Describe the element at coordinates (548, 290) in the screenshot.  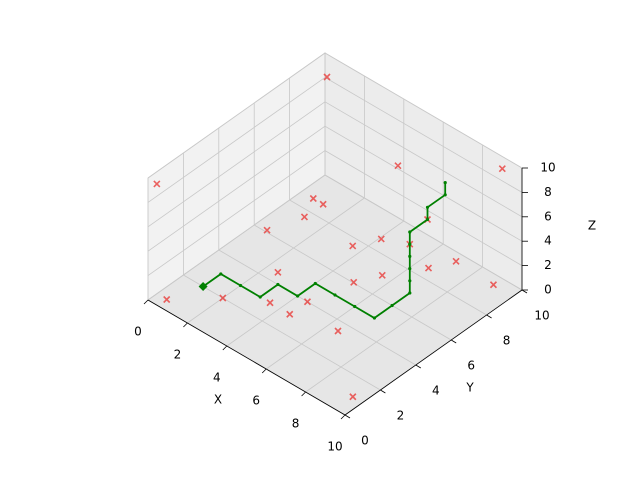
I see `z-tick-label: 0` at that location.